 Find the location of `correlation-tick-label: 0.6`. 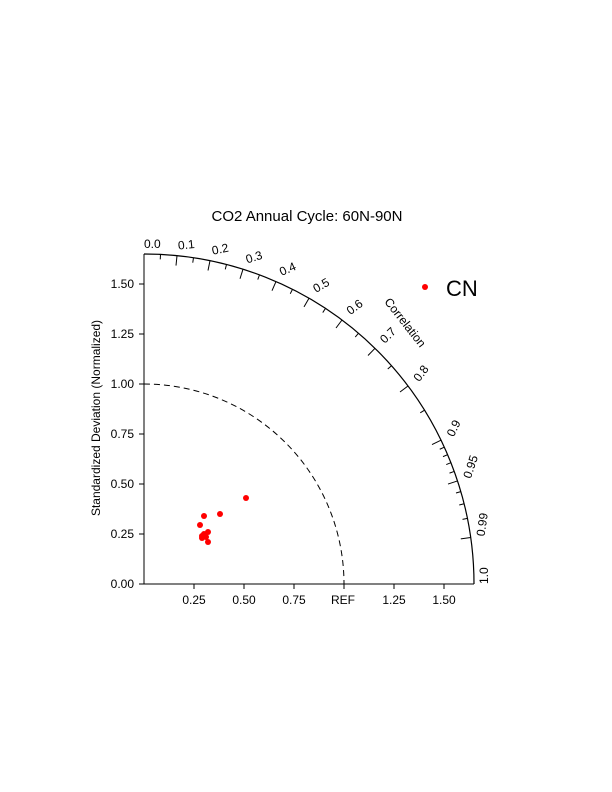

correlation-tick-label: 0.6 is located at coordinates (355, 306).